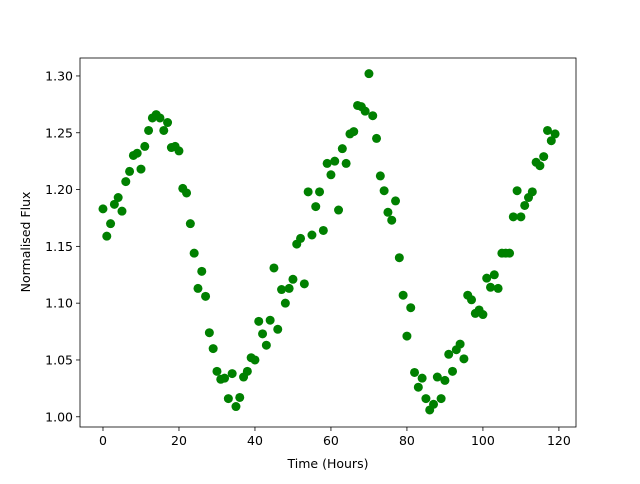 This screenshot has height=484, width=640. Describe the element at coordinates (328, 463) in the screenshot. I see `x-axis-label: Time (Hours)` at that location.